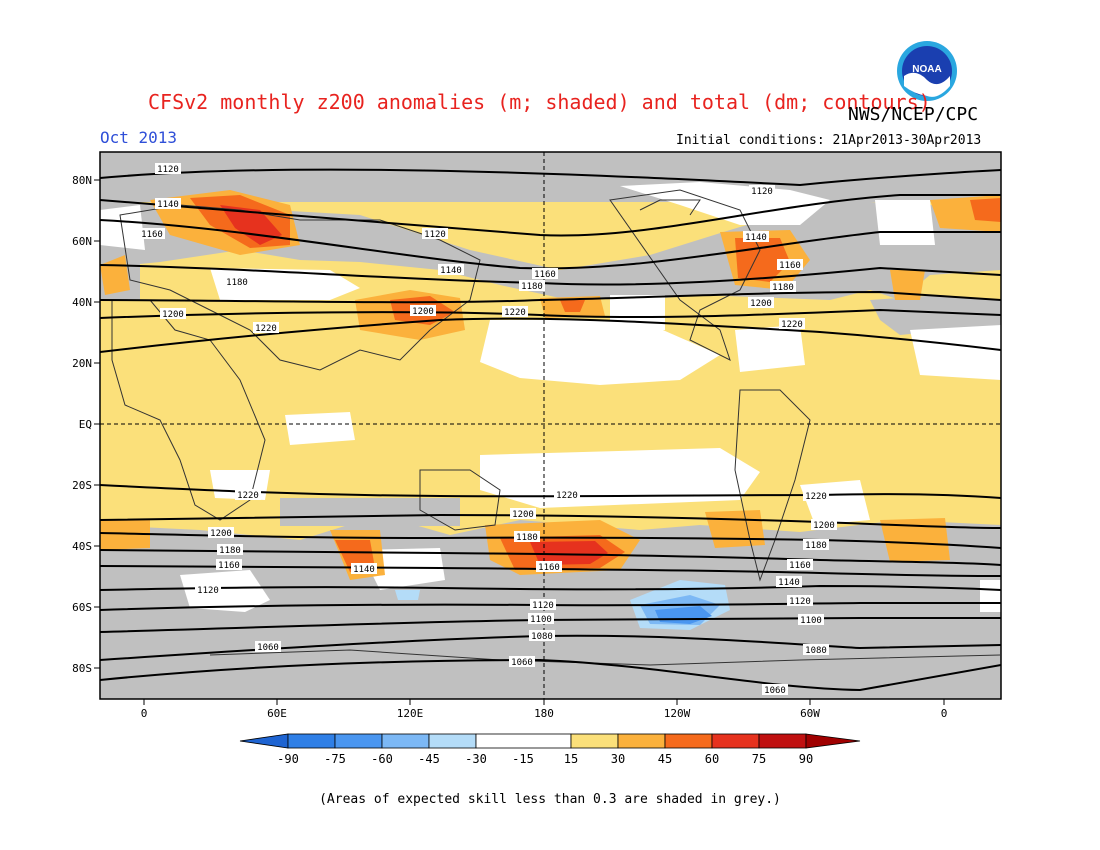 The height and width of the screenshot is (850, 1100). What do you see at coordinates (82, 668) in the screenshot?
I see `lat-label: 80S` at bounding box center [82, 668].